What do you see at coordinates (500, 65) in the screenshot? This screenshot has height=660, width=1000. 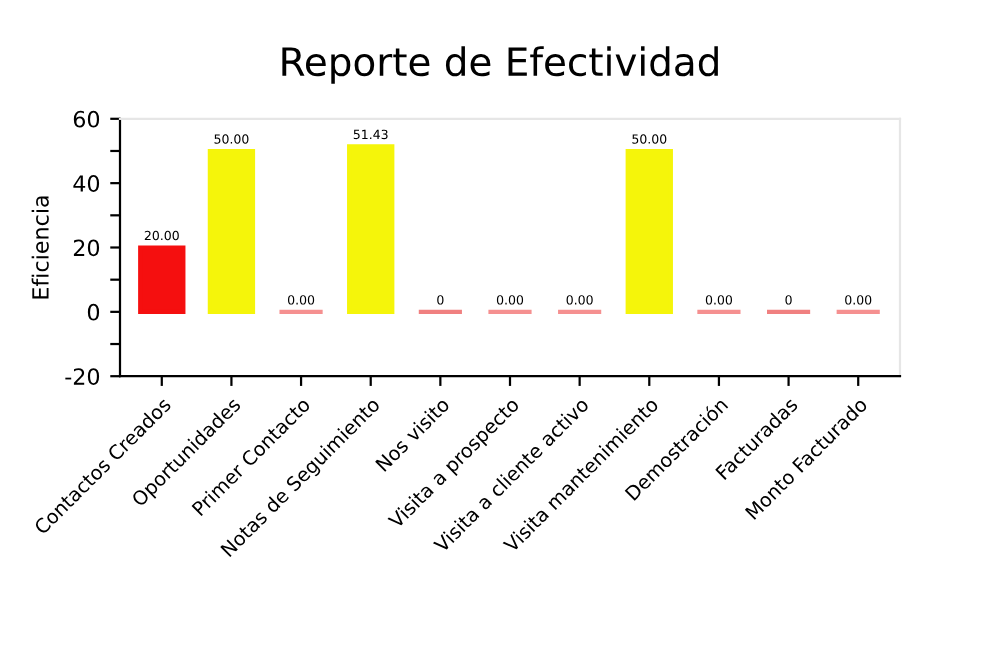 I see `chart-title: Reporte de Efectividad` at bounding box center [500, 65].